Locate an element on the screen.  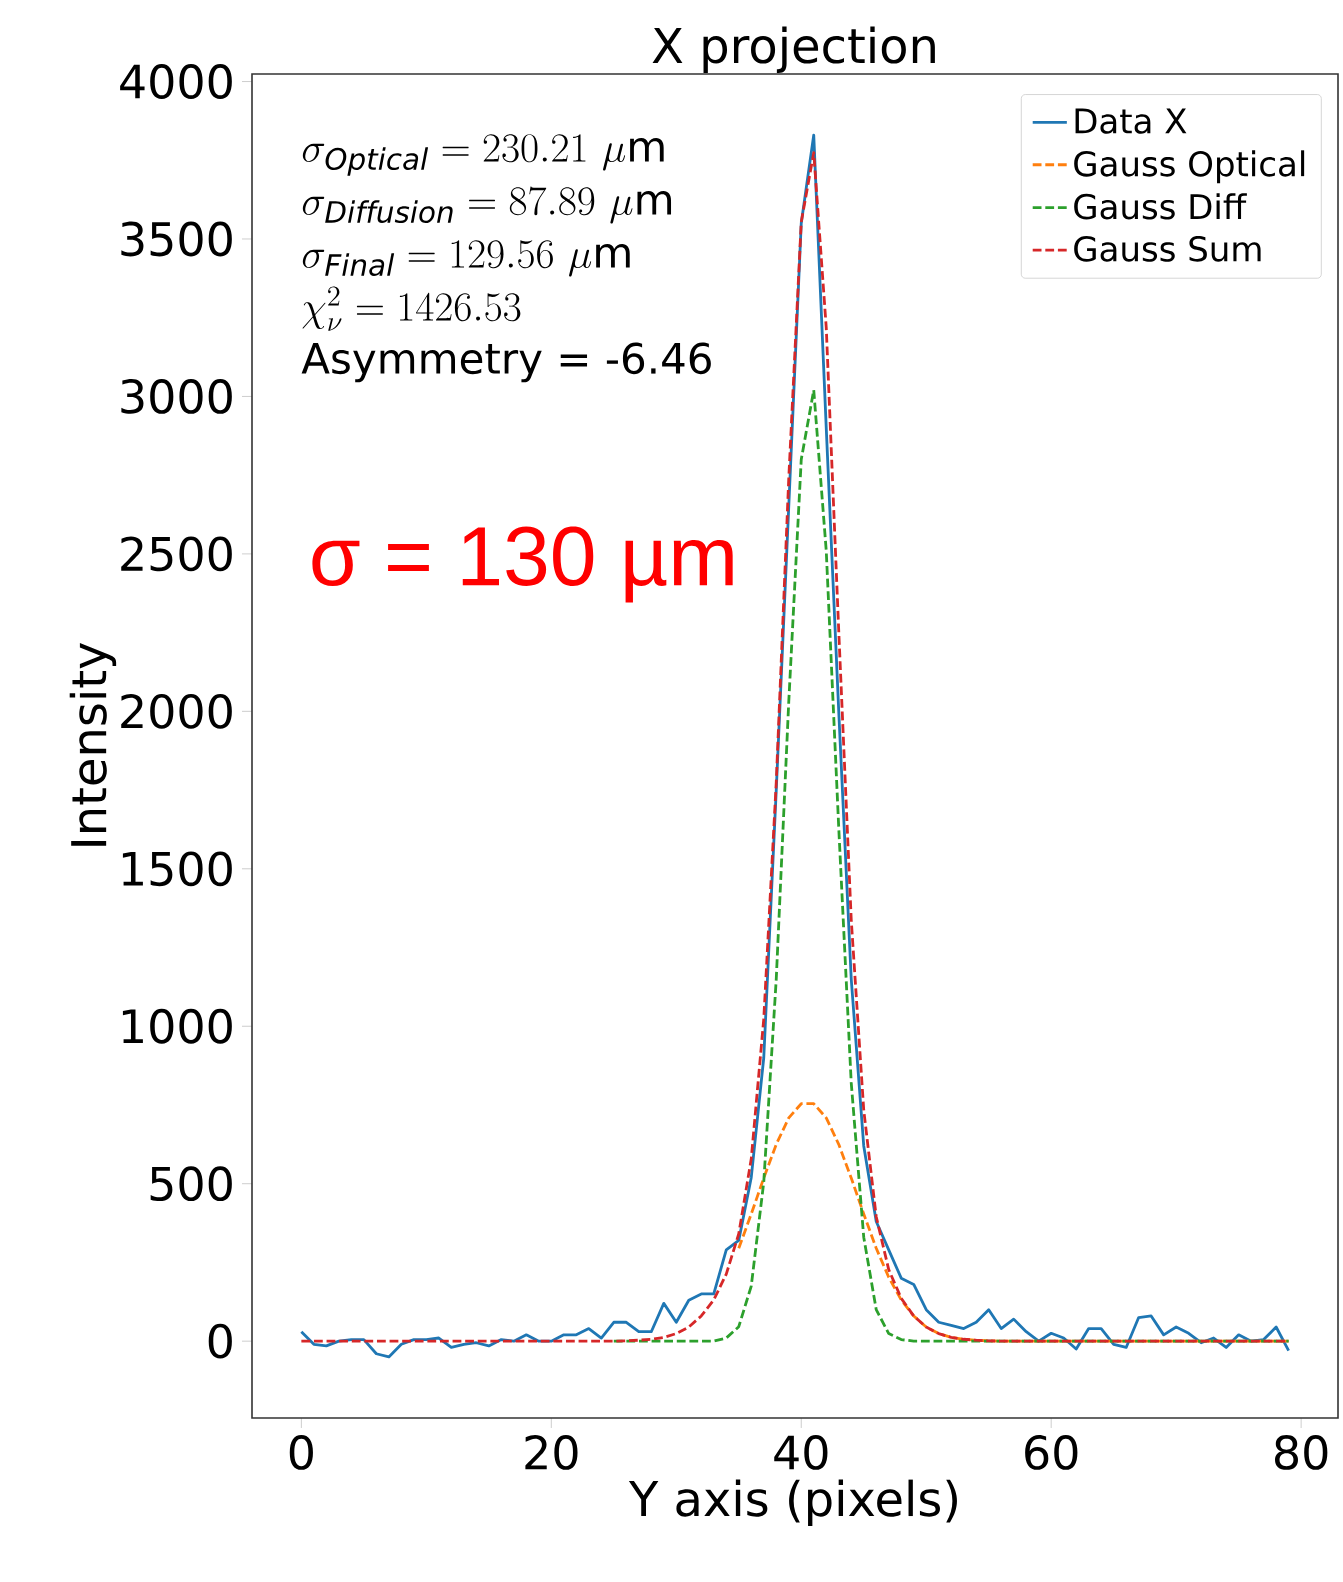
x-tick-label: 0 is located at coordinates (301, 1452).